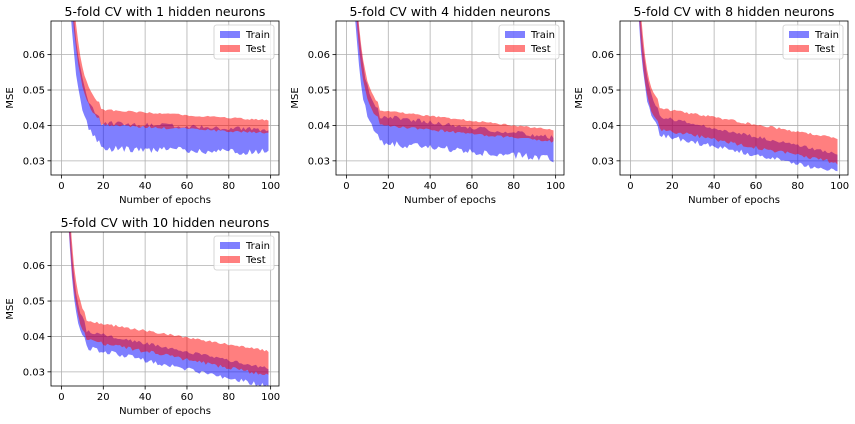 This screenshot has width=855, height=424. Describe the element at coordinates (165, 222) in the screenshot. I see `chart-title: 5-fold CV with 10 hidden neurons` at that location.